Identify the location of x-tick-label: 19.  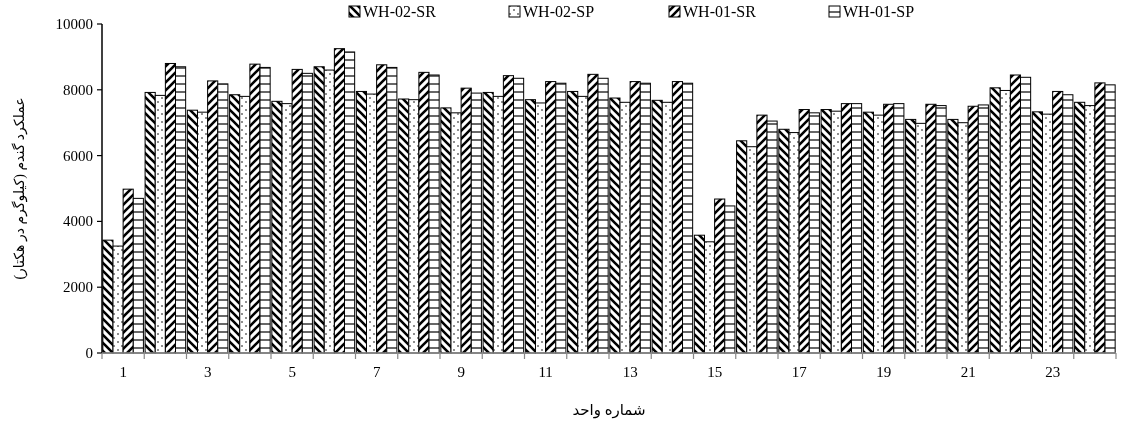
(884, 372).